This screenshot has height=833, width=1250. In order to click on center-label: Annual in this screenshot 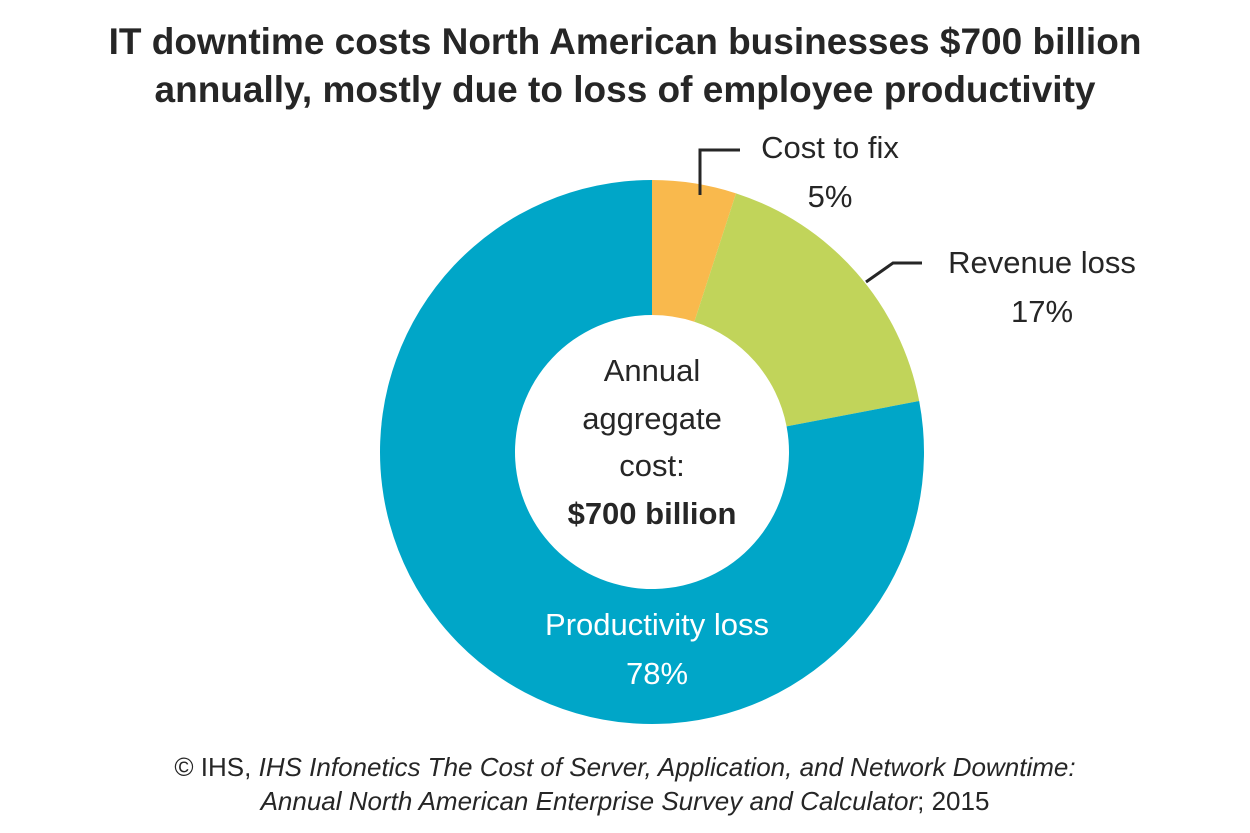, I will do `click(652, 370)`.